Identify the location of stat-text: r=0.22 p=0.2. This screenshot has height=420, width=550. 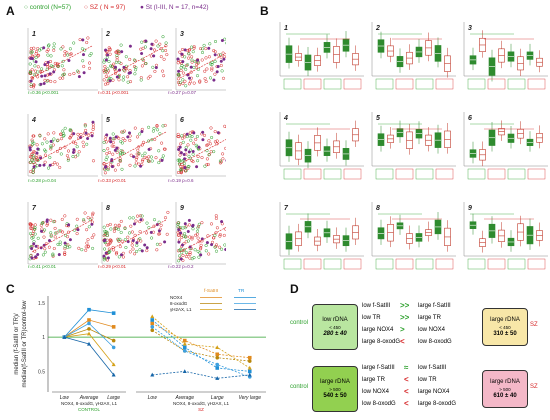
(181, 266).